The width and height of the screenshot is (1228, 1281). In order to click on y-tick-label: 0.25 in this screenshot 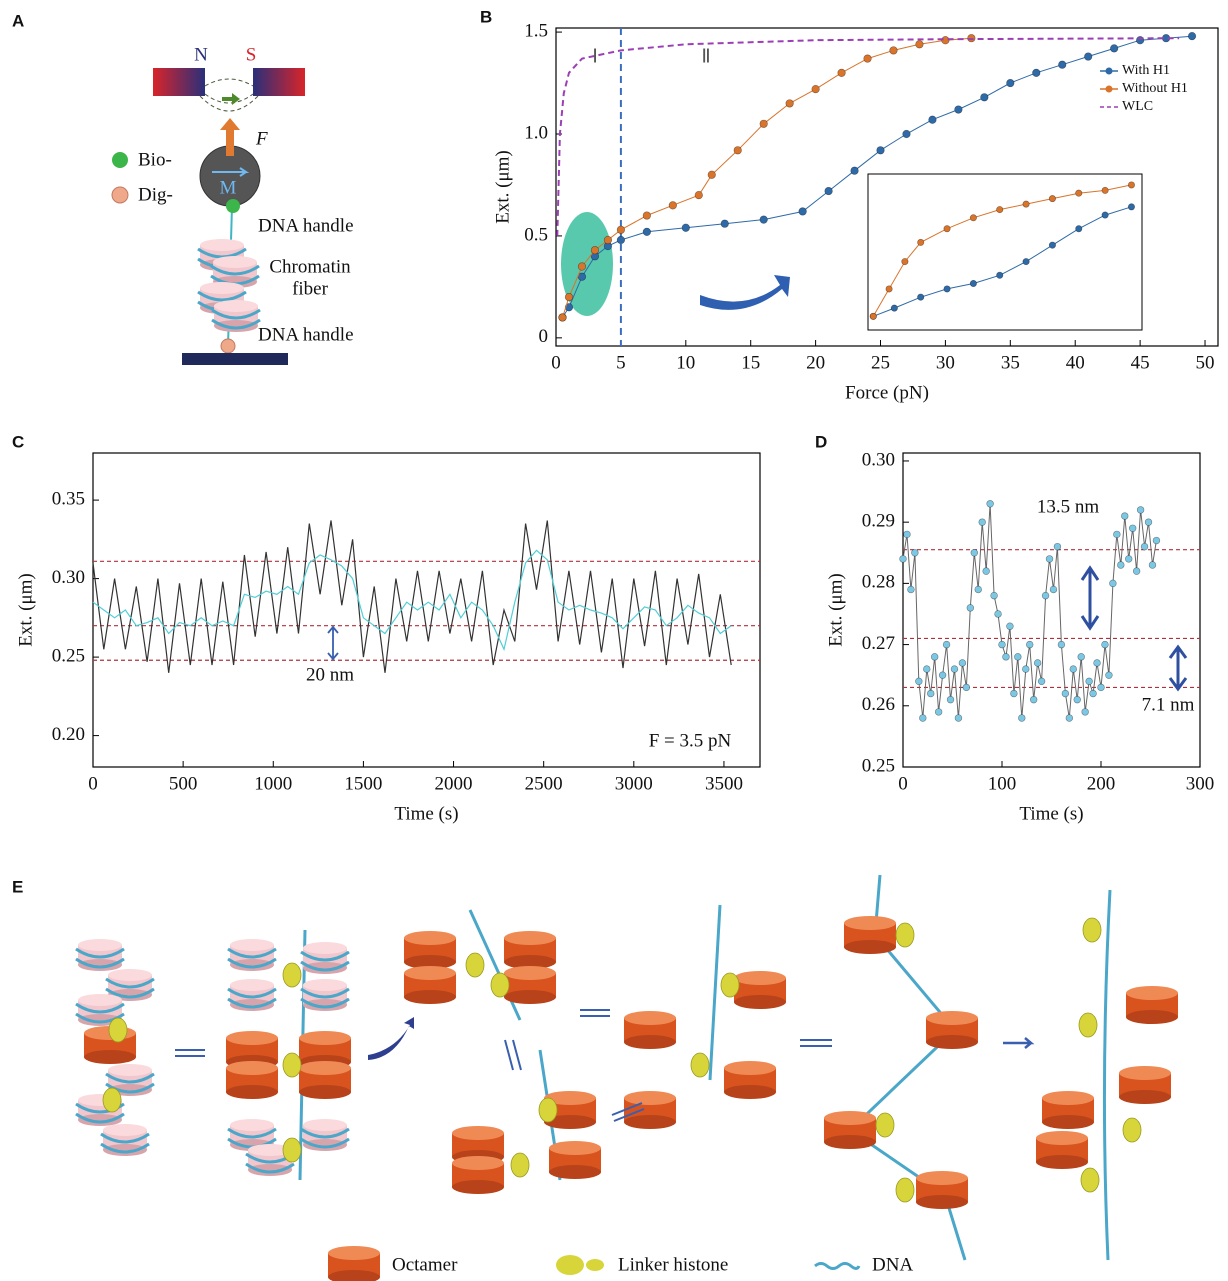, I will do `click(68, 655)`.